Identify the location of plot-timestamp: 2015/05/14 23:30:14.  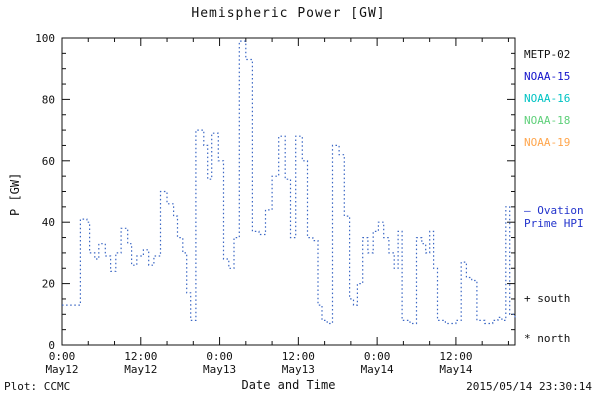
(529, 386).